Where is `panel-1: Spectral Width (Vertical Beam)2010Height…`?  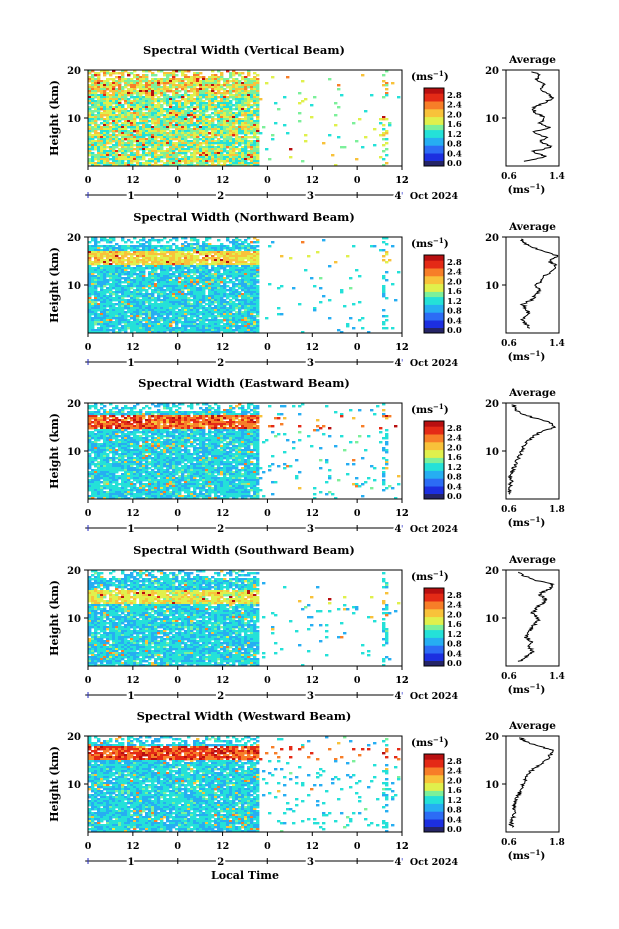
panel-1: Spectral Width (Vertical Beam)2010Height… is located at coordinates (306, 123).